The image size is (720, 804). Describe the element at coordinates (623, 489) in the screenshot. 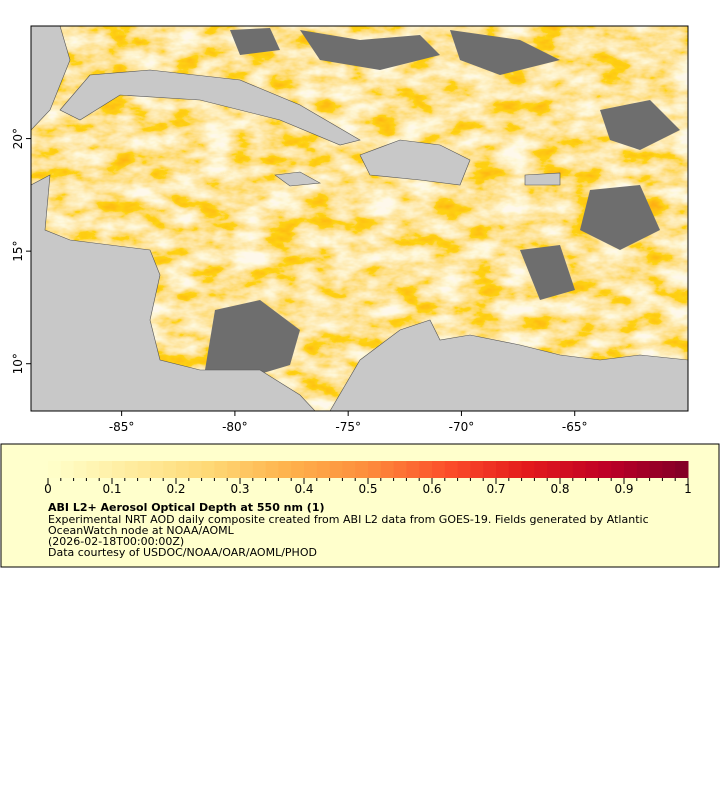

I see `colorbar-tick-label: 0.9` at that location.